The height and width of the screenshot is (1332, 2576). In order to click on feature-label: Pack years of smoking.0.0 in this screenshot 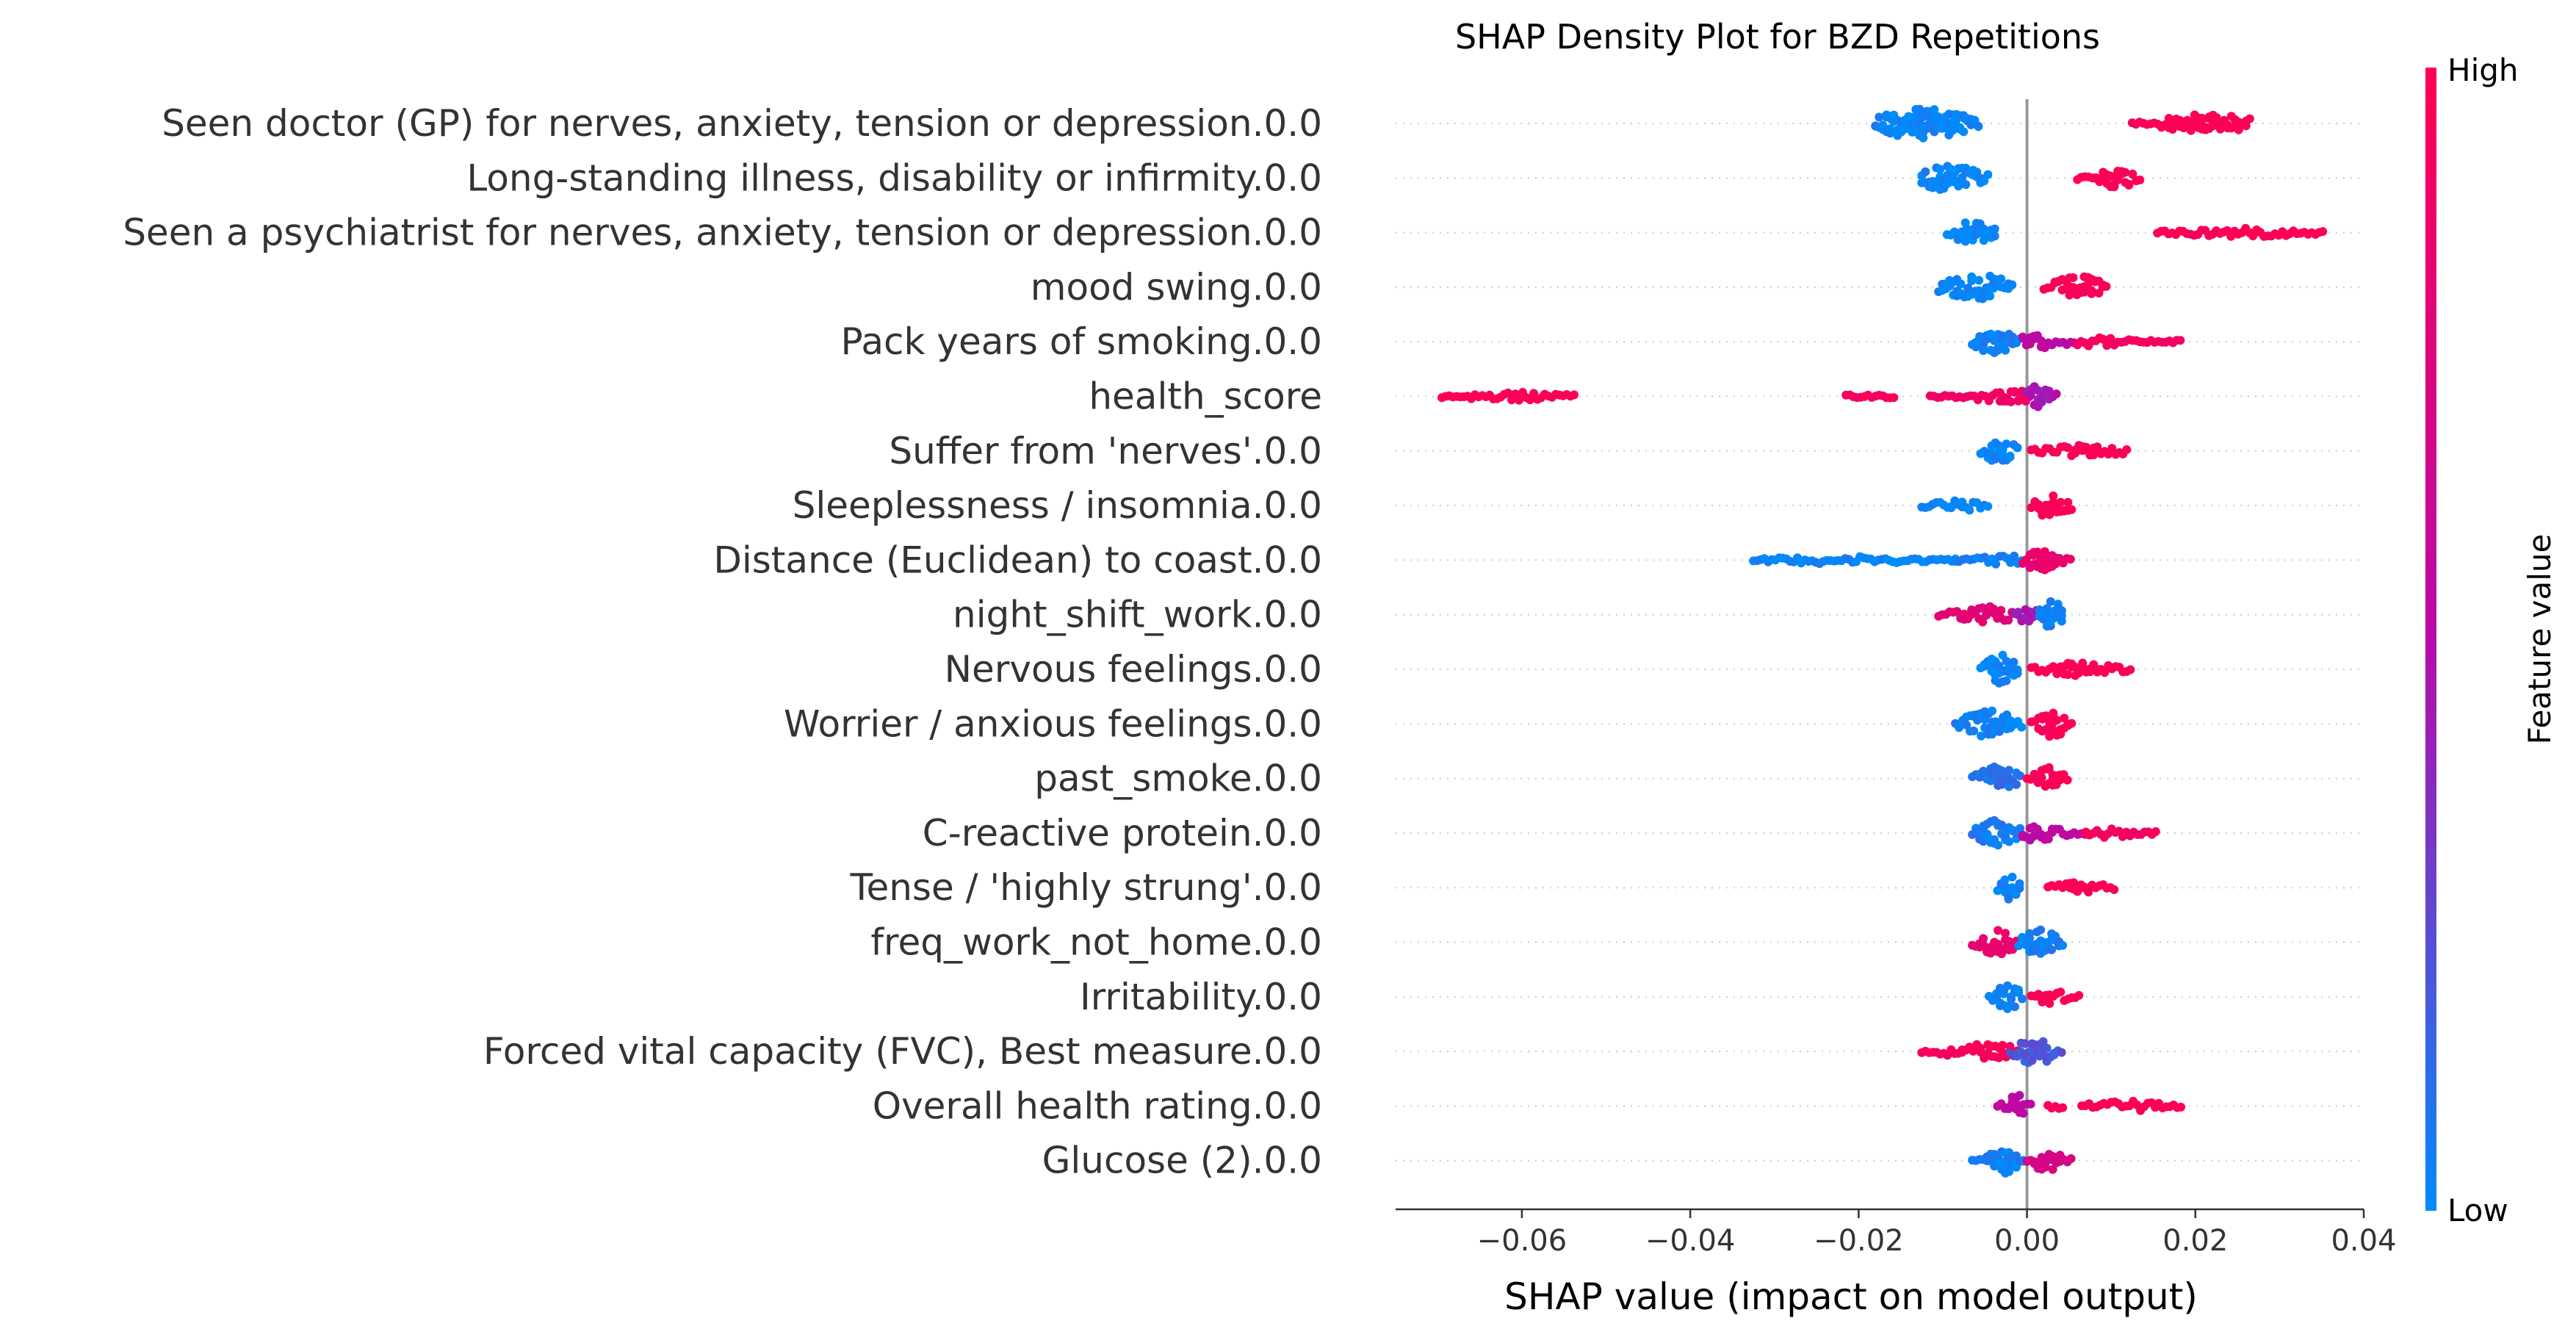, I will do `click(1082, 341)`.